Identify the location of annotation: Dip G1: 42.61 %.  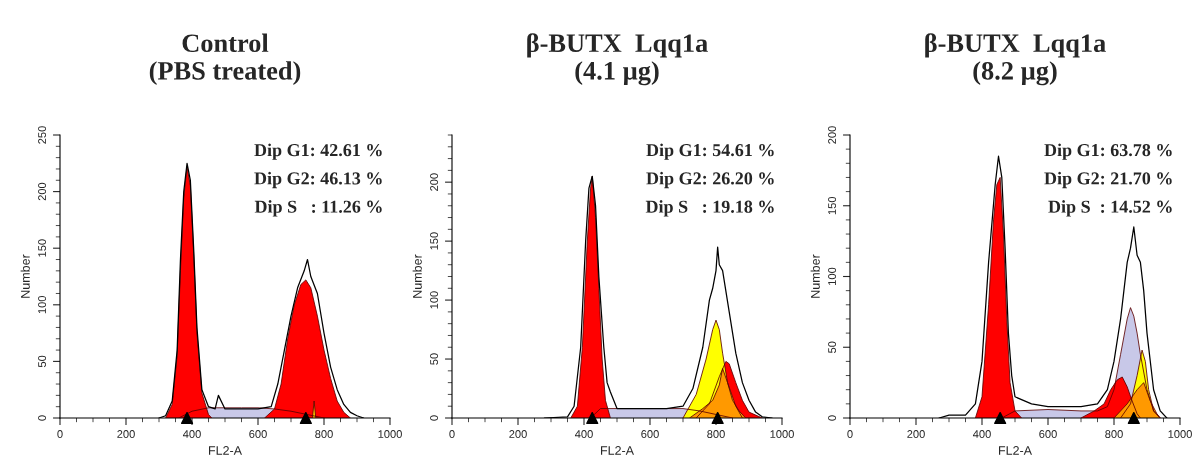
(318, 151).